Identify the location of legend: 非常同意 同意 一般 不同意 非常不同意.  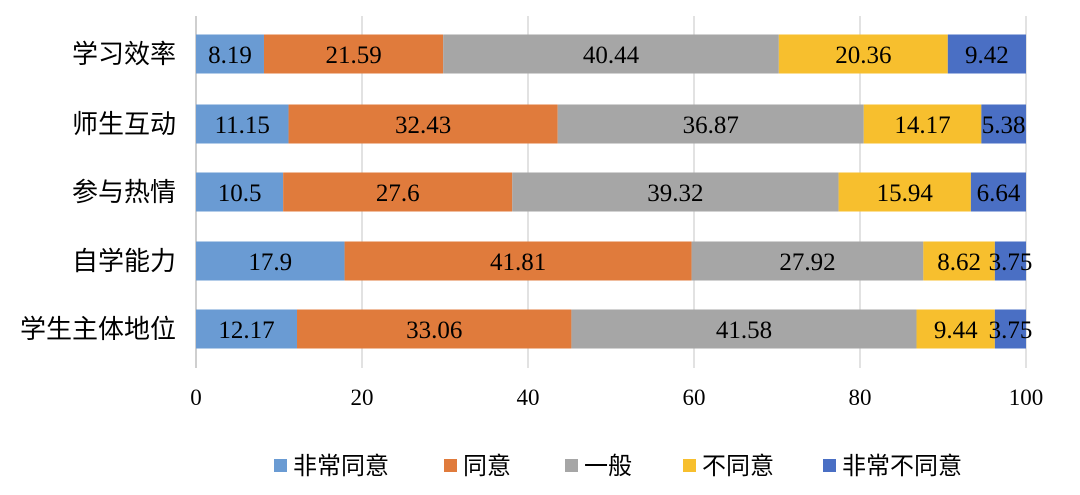
(618, 466).